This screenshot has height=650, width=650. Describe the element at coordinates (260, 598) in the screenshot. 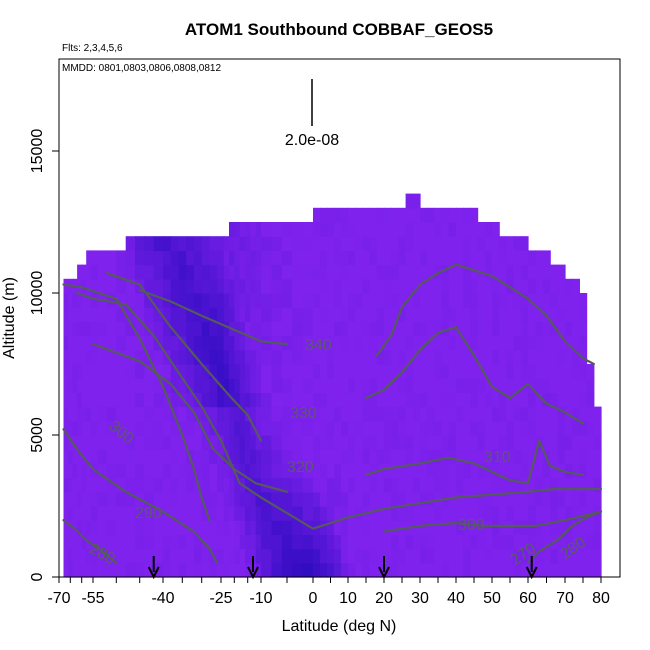

I see `x-tick-label: -10` at that location.